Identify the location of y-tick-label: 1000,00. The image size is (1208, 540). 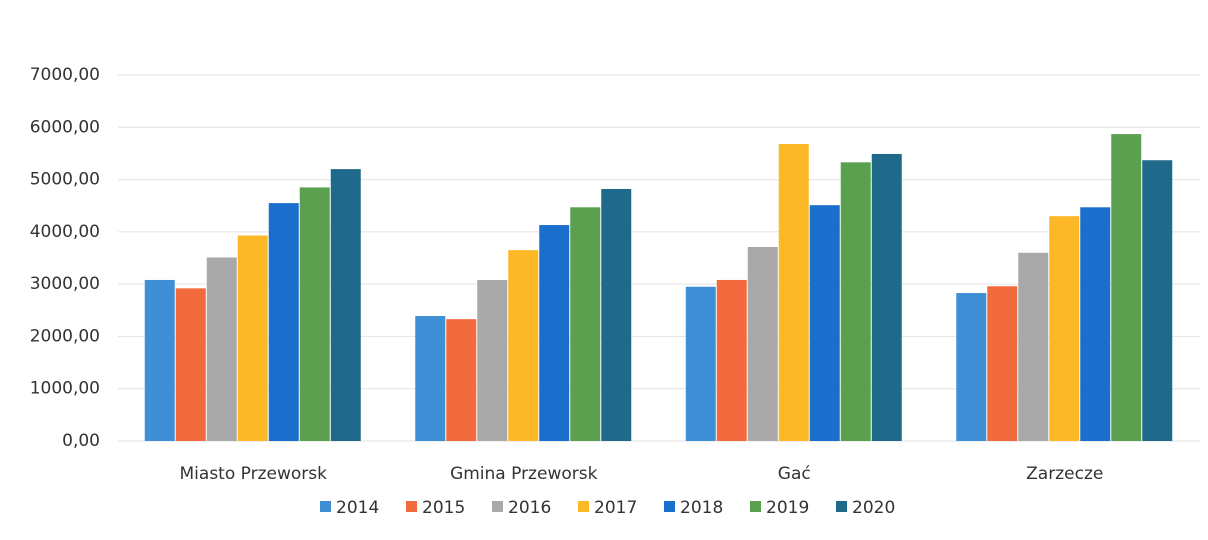
(65, 389).